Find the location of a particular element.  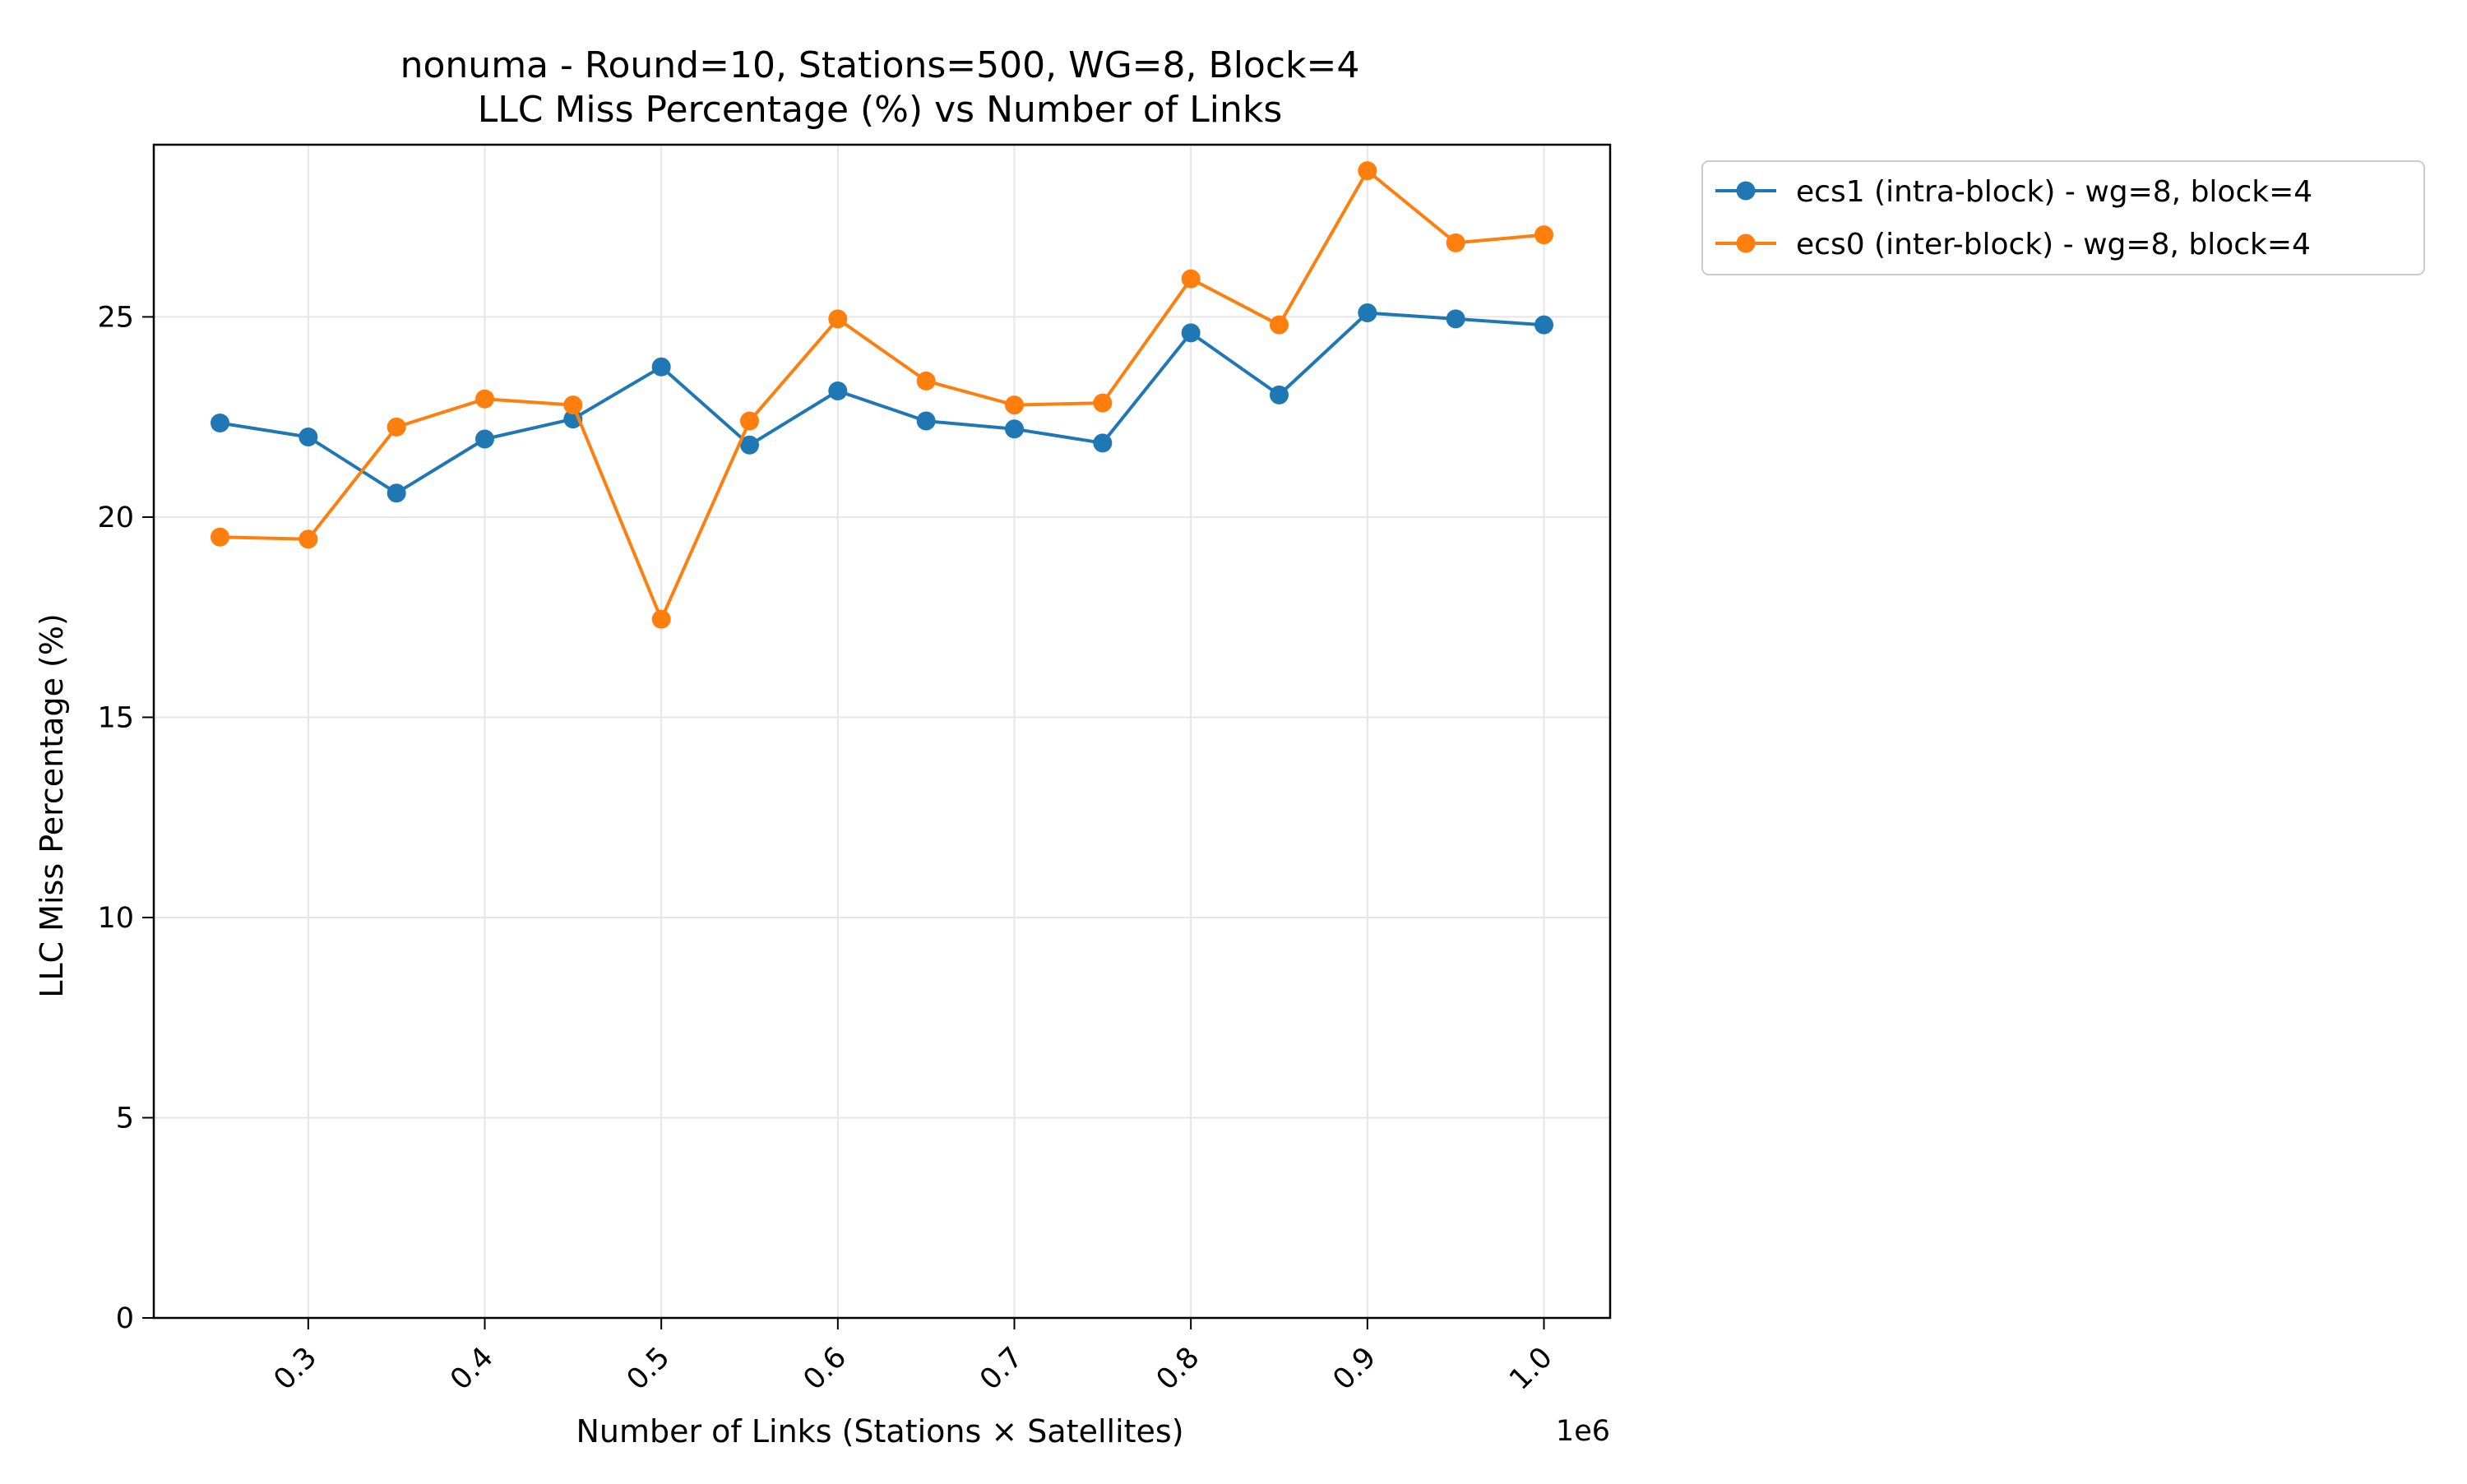

y-tick-label: 0 is located at coordinates (125, 1319).